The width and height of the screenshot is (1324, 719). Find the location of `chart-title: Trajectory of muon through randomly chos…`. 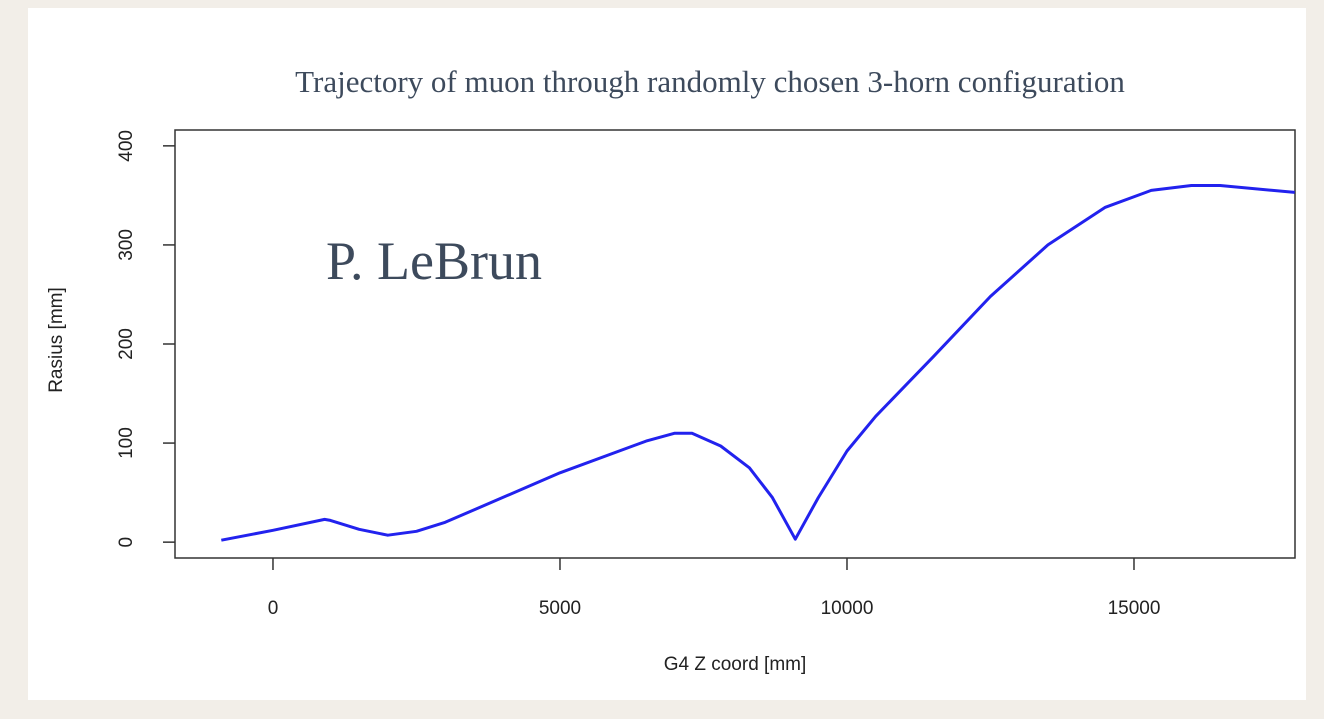

chart-title: Trajectory of muon through randomly chos… is located at coordinates (710, 81).